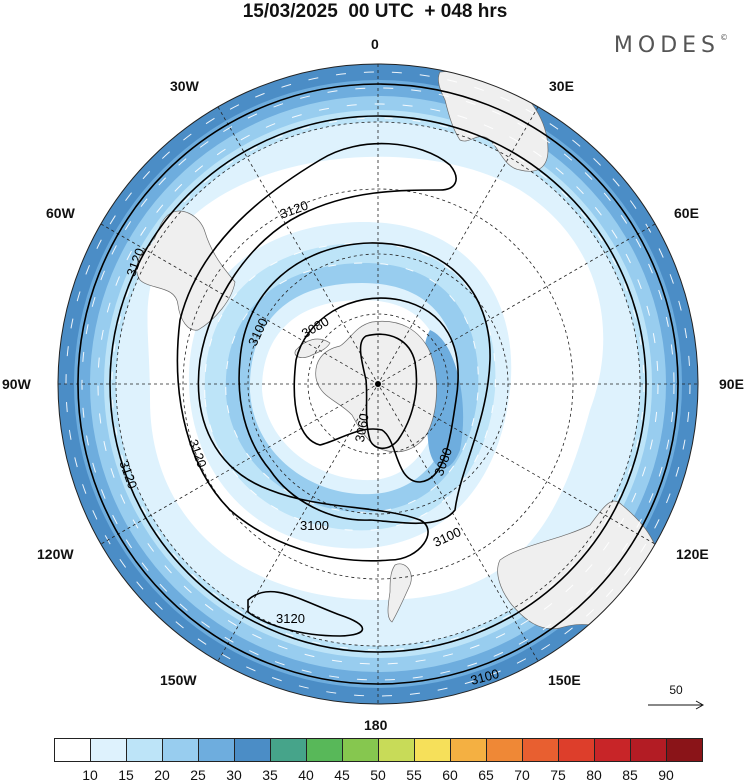  I want to click on colorbar-label: 45, so click(342, 775).